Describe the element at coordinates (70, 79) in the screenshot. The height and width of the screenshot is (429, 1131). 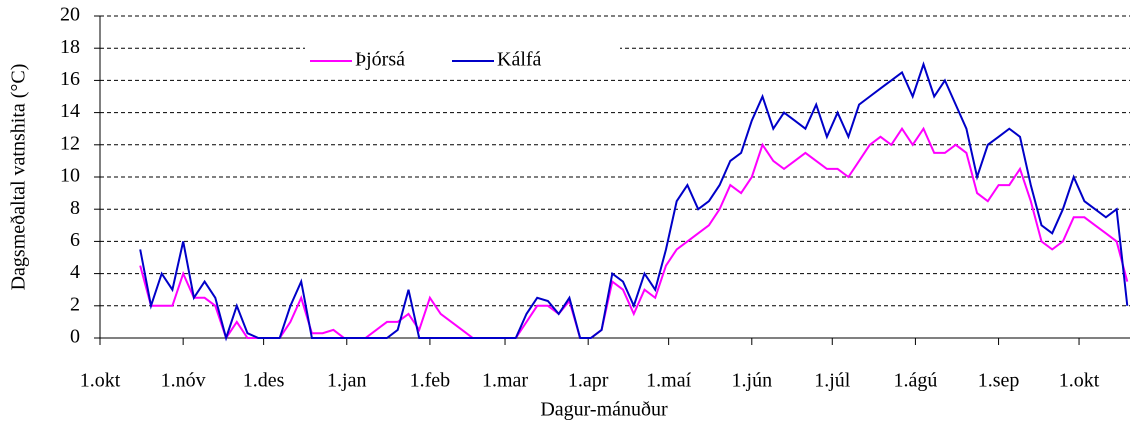
I see `y-tick-label: 16` at that location.